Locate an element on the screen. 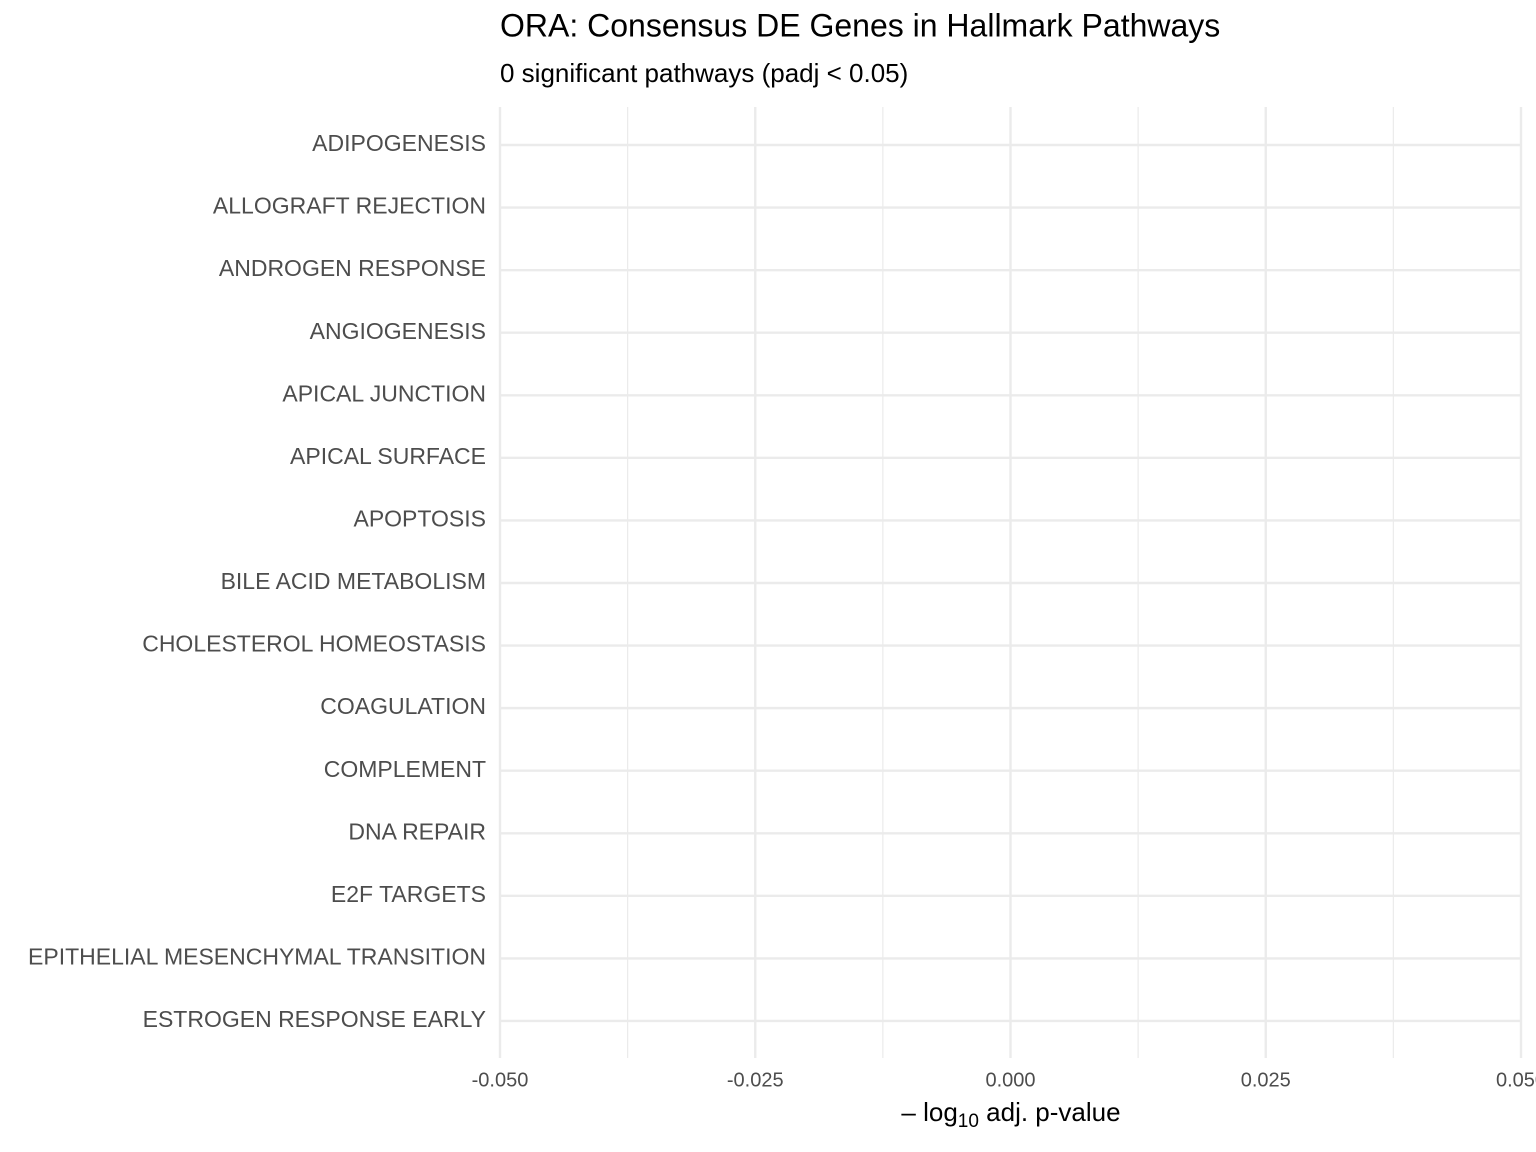  y-tick-label: ANDROGEN RESPONSE is located at coordinates (352, 268).